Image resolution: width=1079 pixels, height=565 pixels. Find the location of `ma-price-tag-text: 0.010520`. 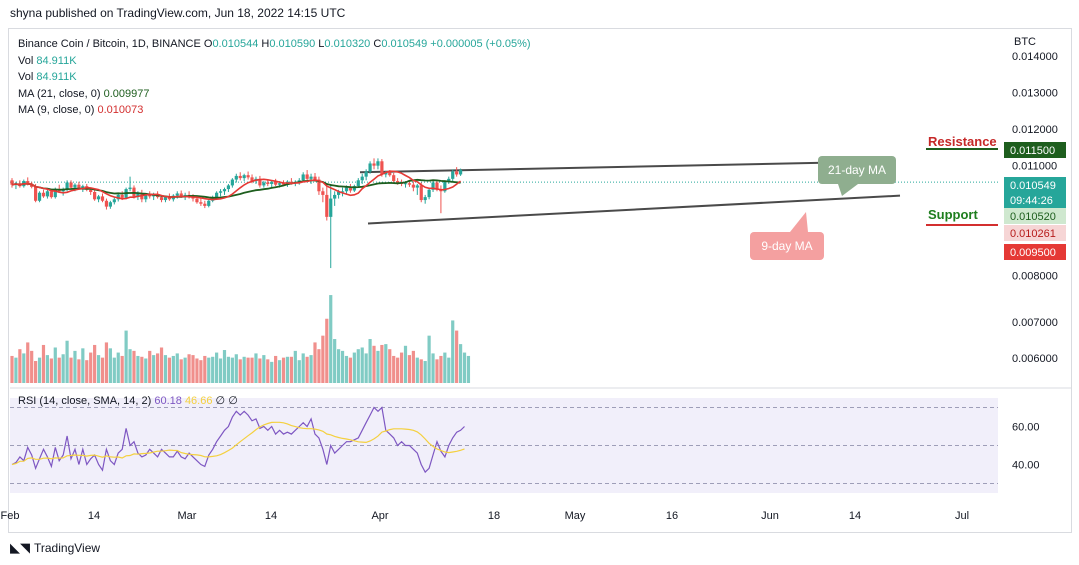

ma-price-tag-text: 0.010520 is located at coordinates (1033, 217).